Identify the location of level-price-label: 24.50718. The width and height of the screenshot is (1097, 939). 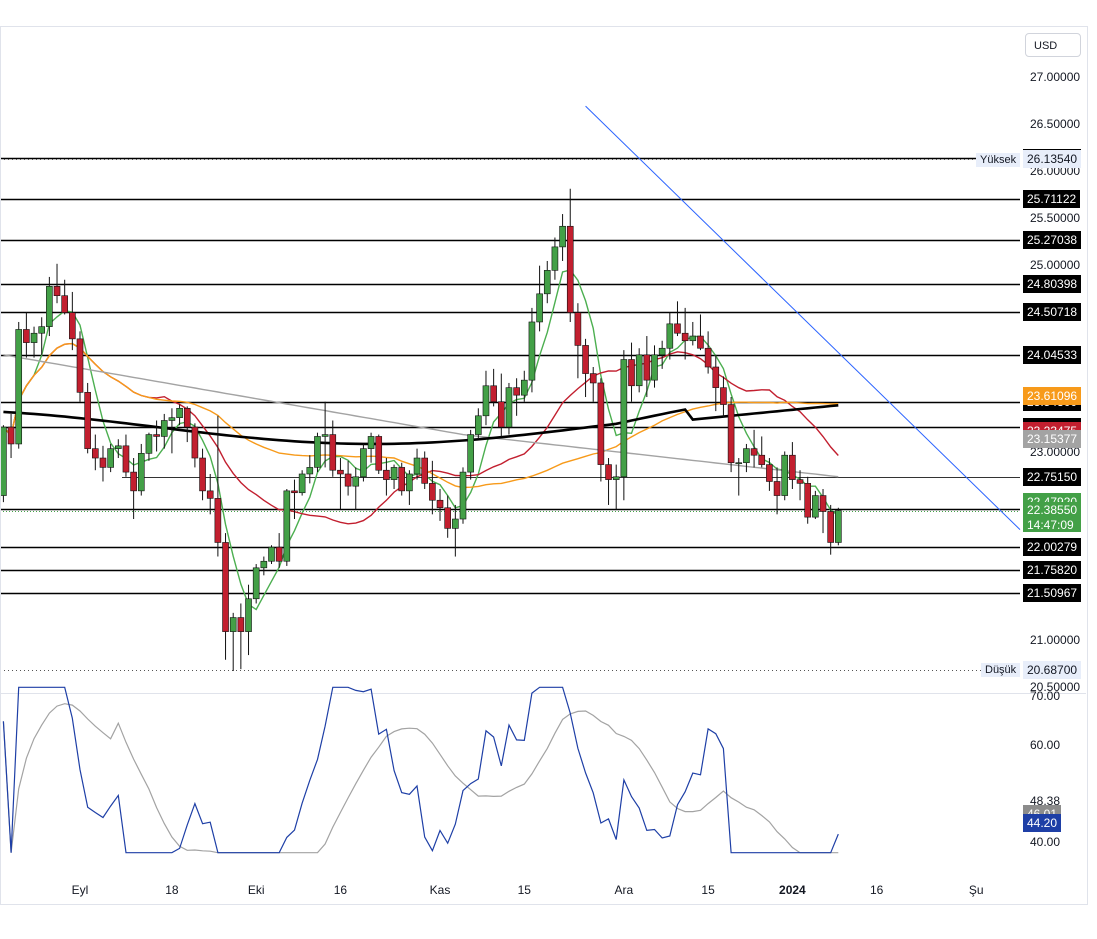
(1052, 311).